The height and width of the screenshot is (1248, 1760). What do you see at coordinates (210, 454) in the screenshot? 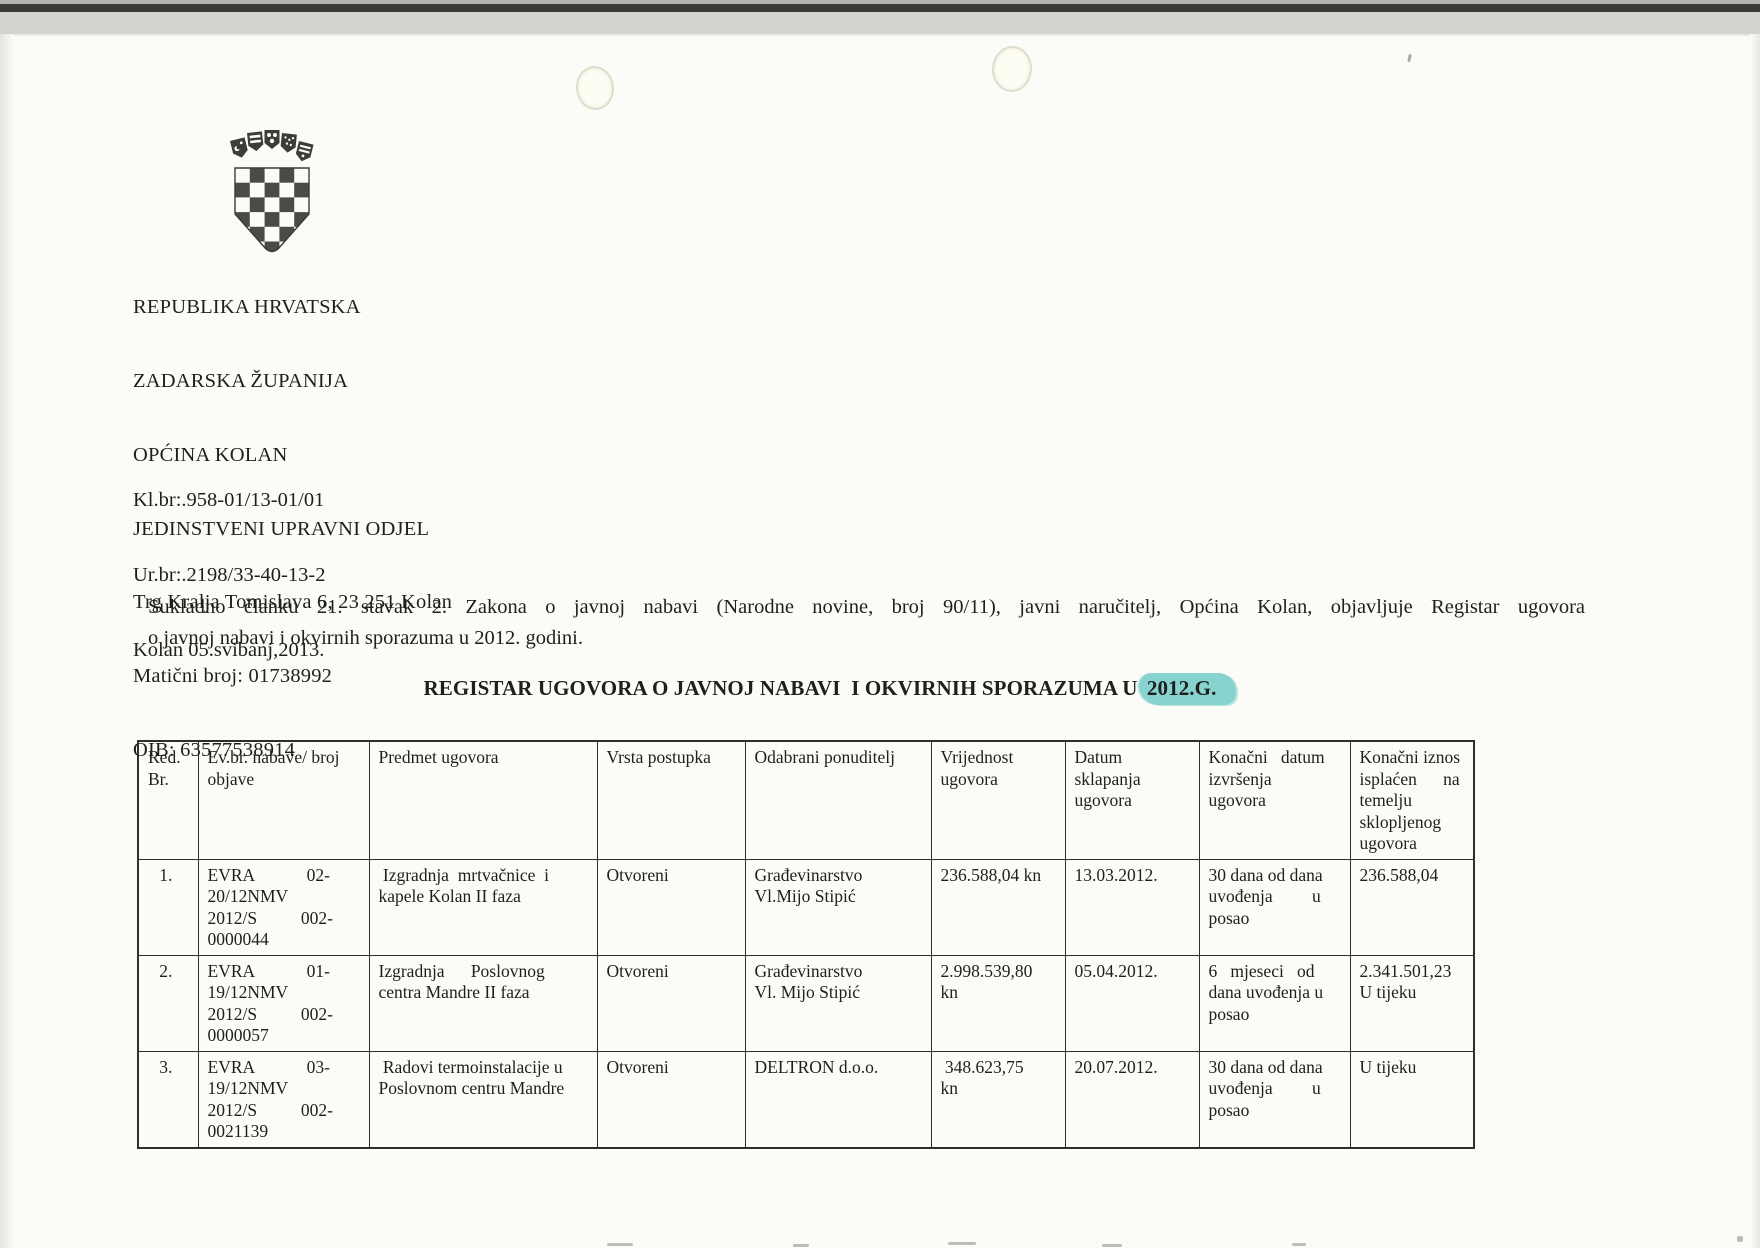
I see `letterhead-line: OPĆINA KOLAN` at bounding box center [210, 454].